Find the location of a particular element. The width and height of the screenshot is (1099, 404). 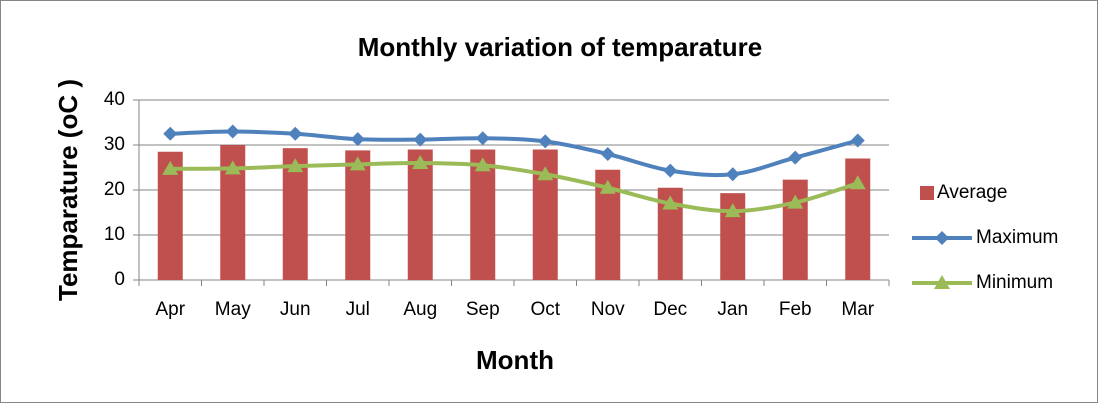

x-tick-label: Sep is located at coordinates (483, 309).